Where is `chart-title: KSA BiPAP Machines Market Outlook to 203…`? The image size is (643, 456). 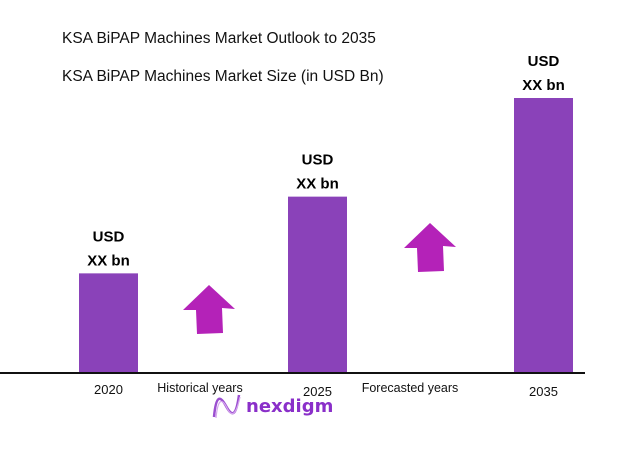
chart-title: KSA BiPAP Machines Market Outlook to 203… is located at coordinates (219, 38).